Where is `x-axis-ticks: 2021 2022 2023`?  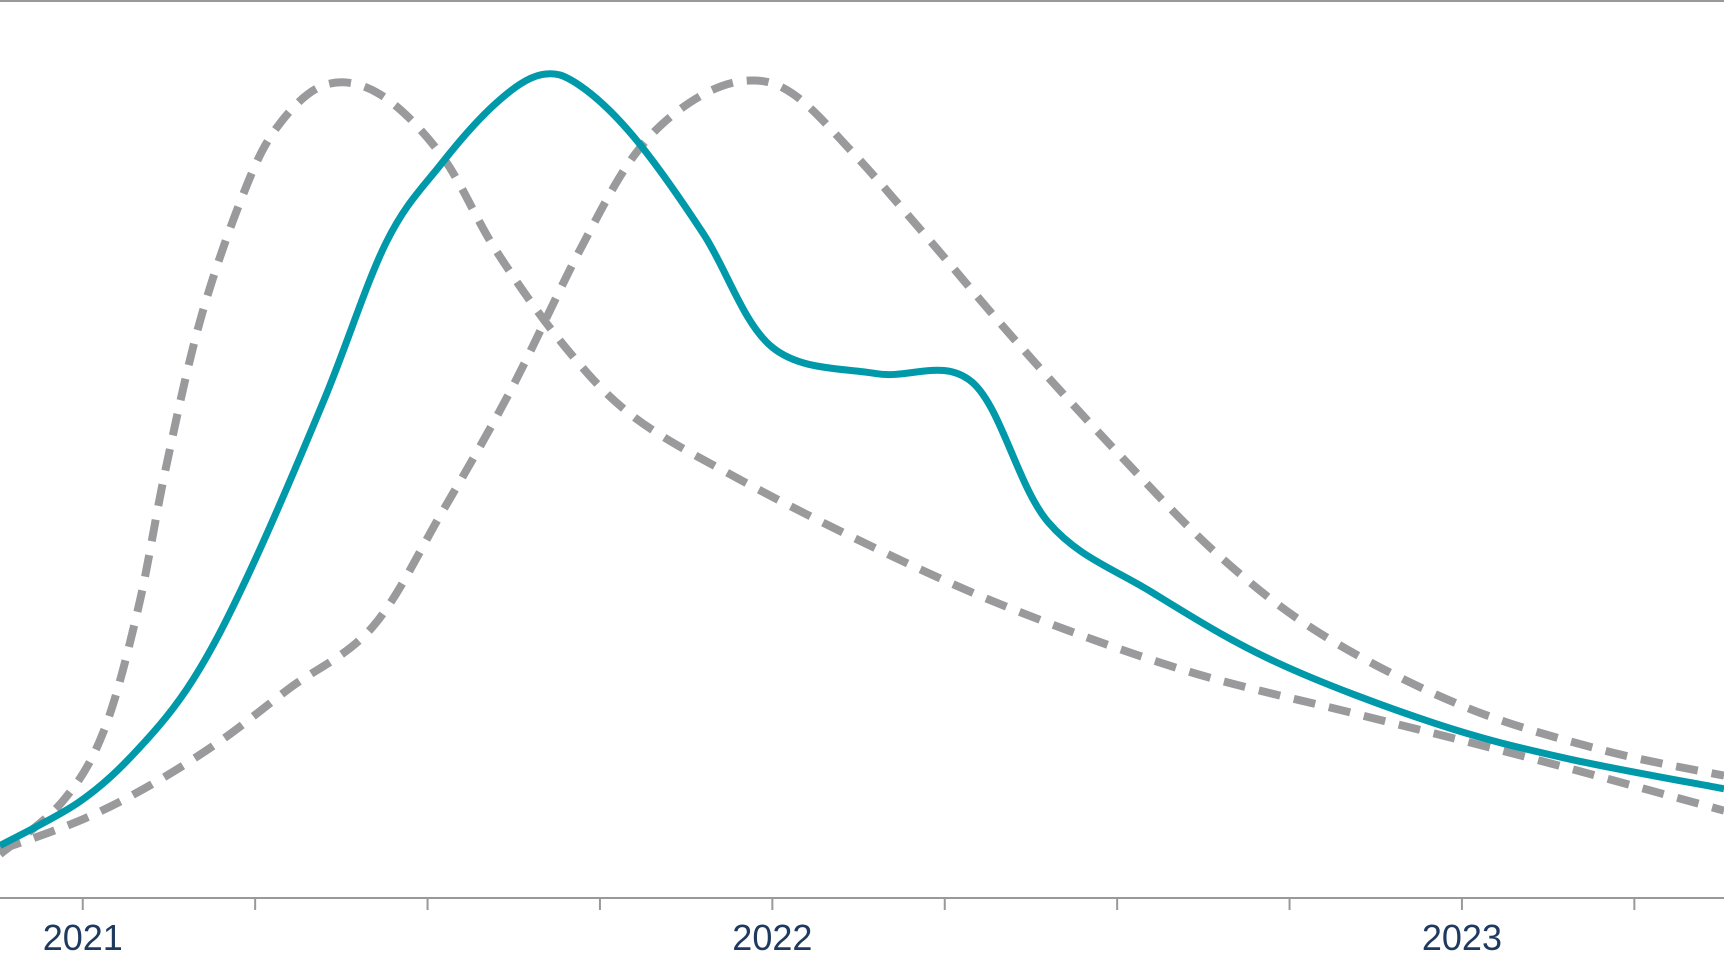
x-axis-ticks: 2021 2022 2023 is located at coordinates (839, 928).